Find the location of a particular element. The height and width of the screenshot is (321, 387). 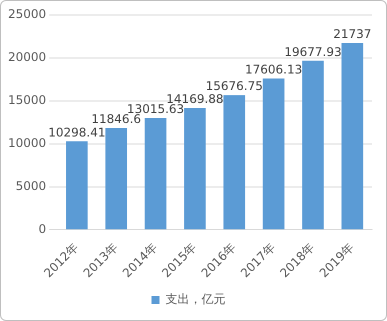

data-label: 17606.13 is located at coordinates (273, 69).